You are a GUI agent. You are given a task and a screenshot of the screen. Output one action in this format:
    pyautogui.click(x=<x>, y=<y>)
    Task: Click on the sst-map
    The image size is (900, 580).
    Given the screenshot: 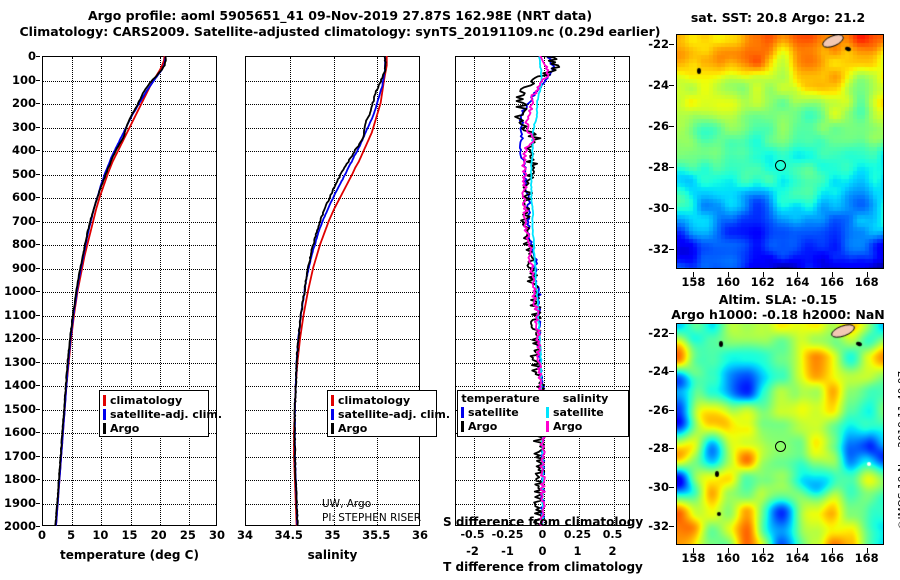 What is the action you would take?
    pyautogui.click(x=780, y=151)
    